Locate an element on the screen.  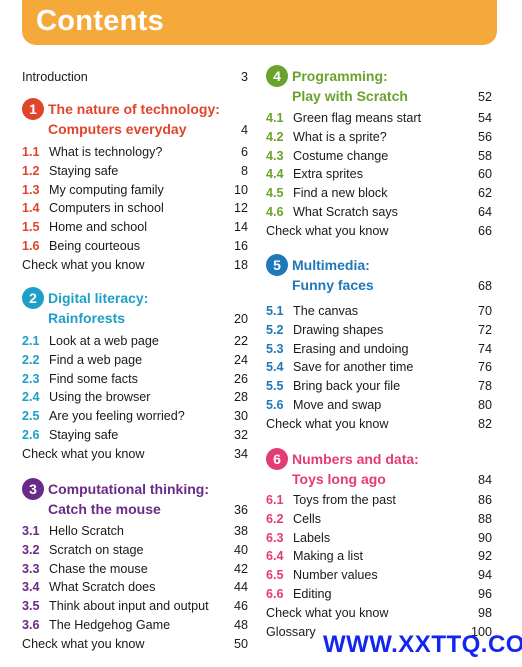
unit-5-title-line1: Multimedia: is located at coordinates (331, 265).